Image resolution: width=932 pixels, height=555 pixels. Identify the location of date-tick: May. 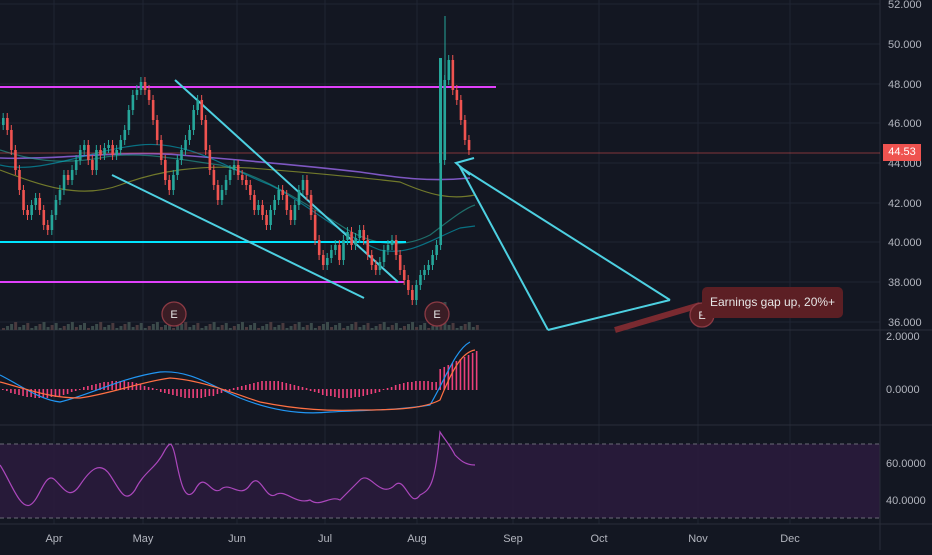
(143, 539).